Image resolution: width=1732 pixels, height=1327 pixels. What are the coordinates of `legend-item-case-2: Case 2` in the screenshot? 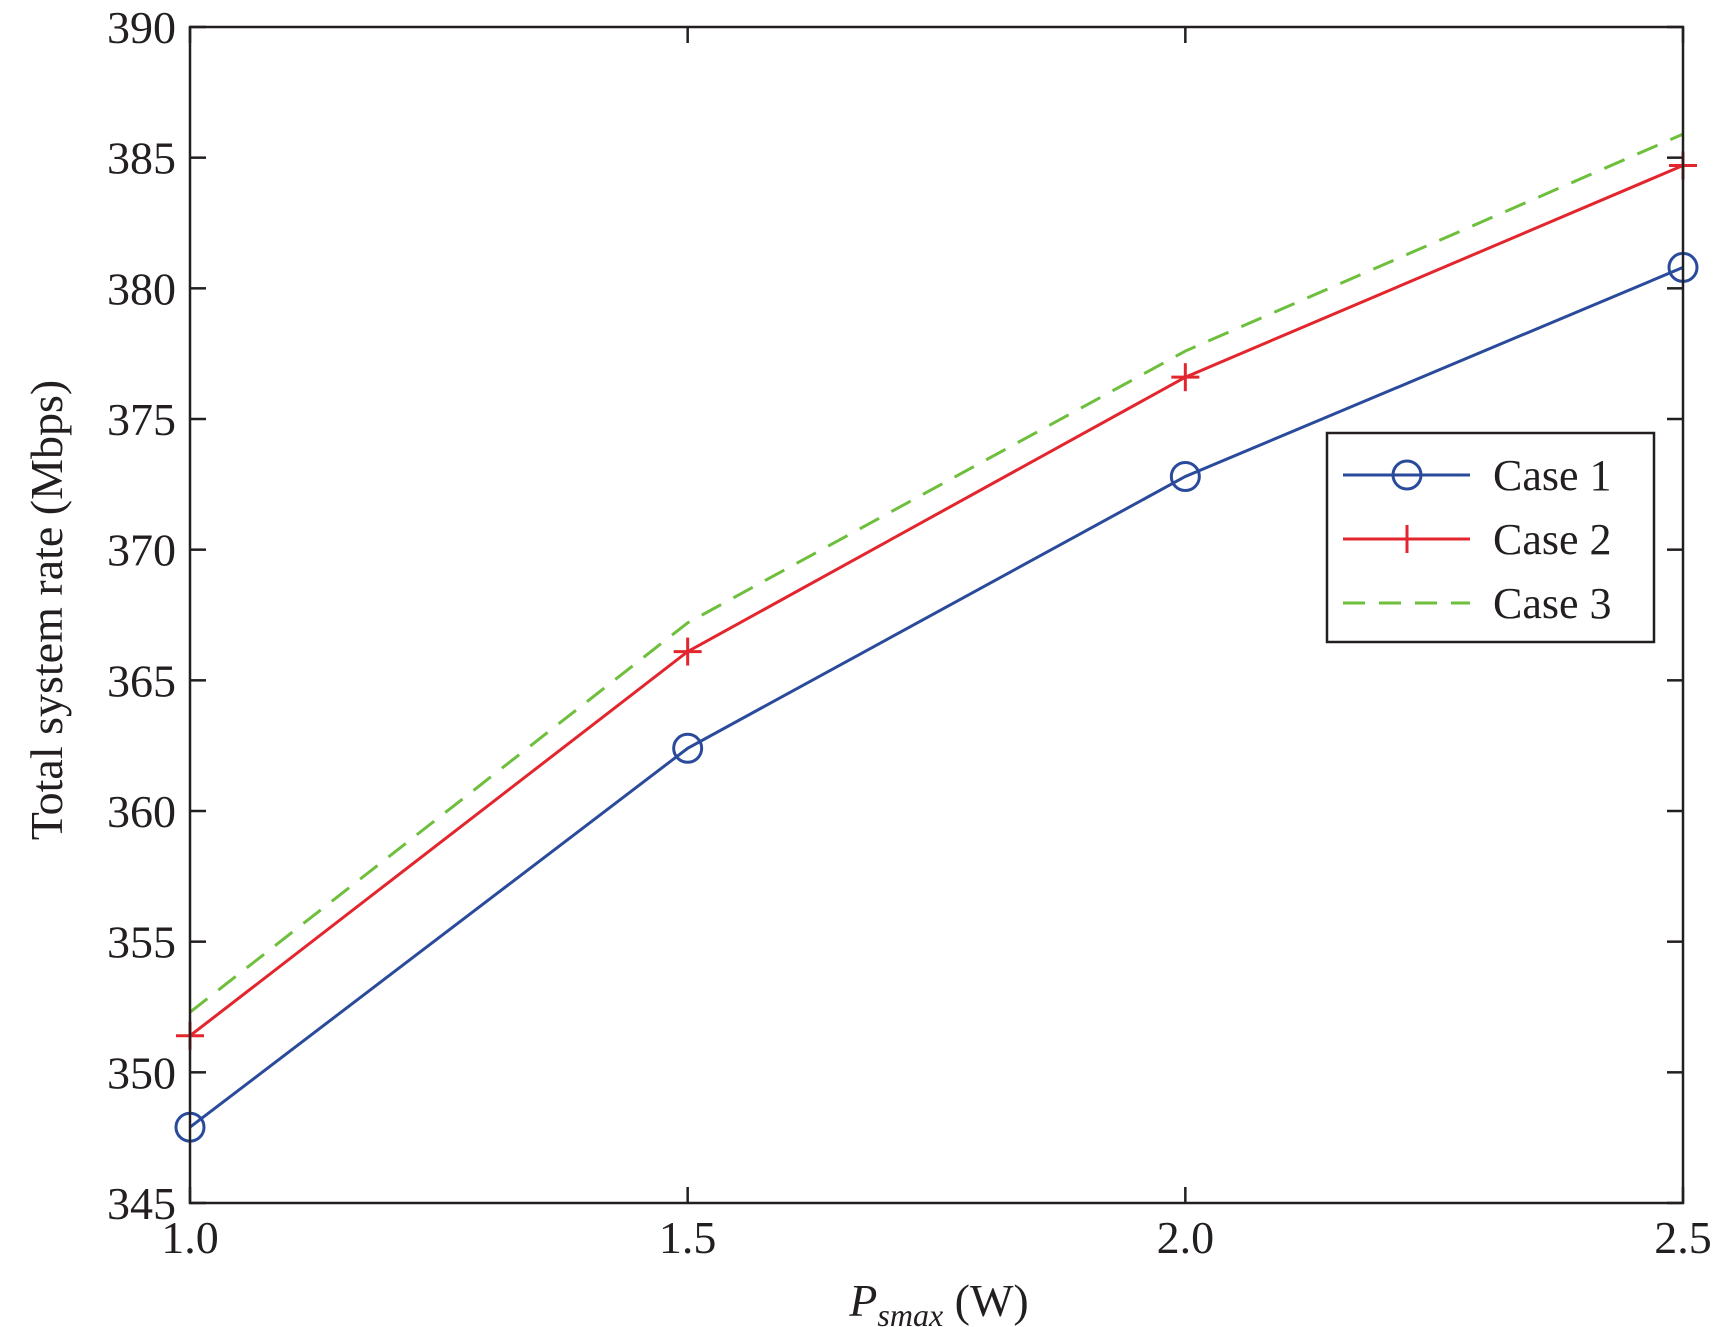 It's located at (1477, 539).